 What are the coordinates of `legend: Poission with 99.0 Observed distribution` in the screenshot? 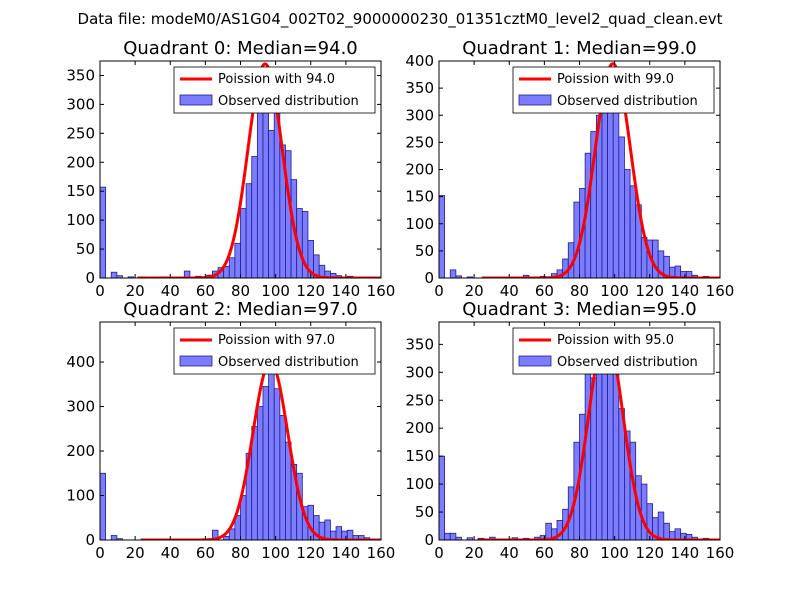 It's located at (613, 90).